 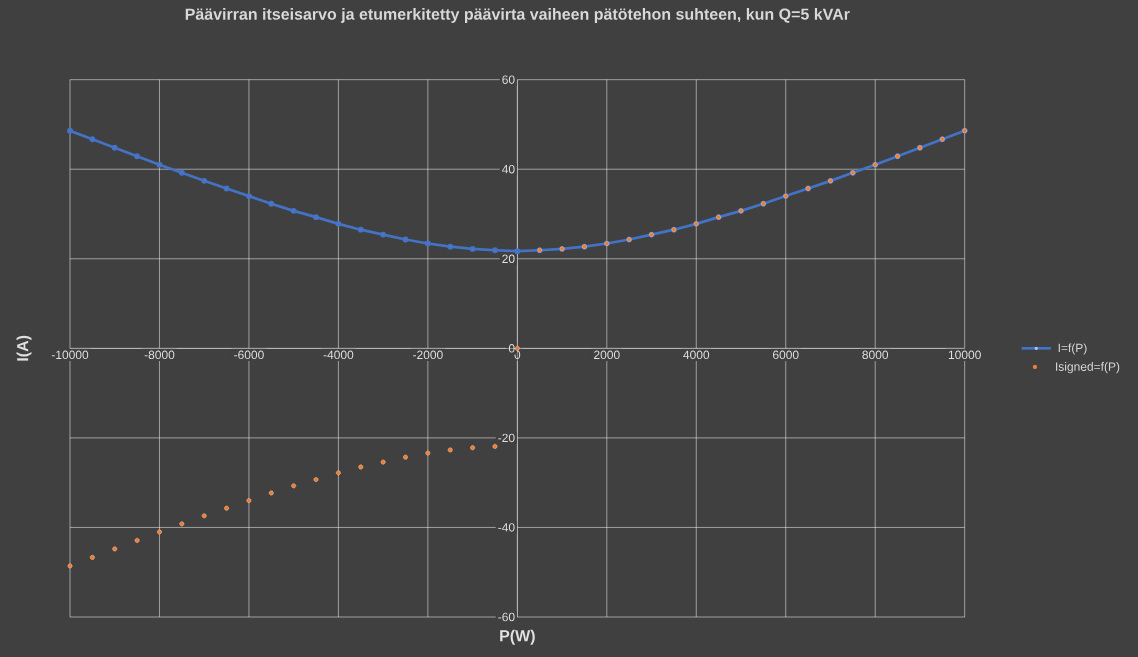 I want to click on legend-label: Isigned=f(P), so click(x=1088, y=368).